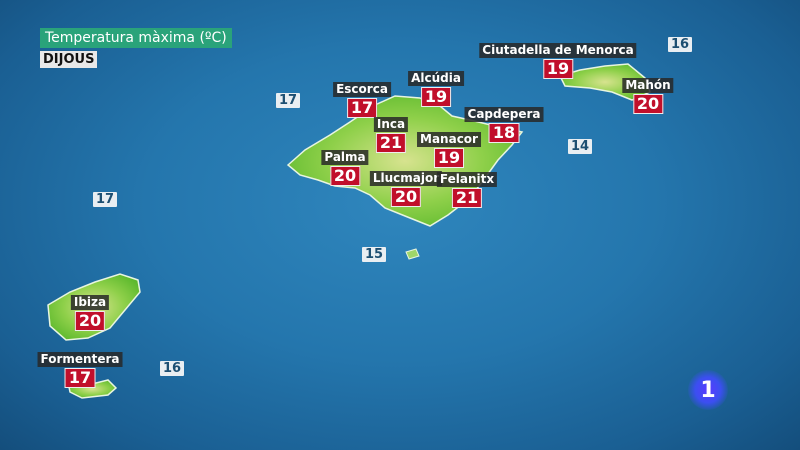 This screenshot has width=800, height=450. Describe the element at coordinates (412, 254) in the screenshot. I see `cabrera-island` at that location.